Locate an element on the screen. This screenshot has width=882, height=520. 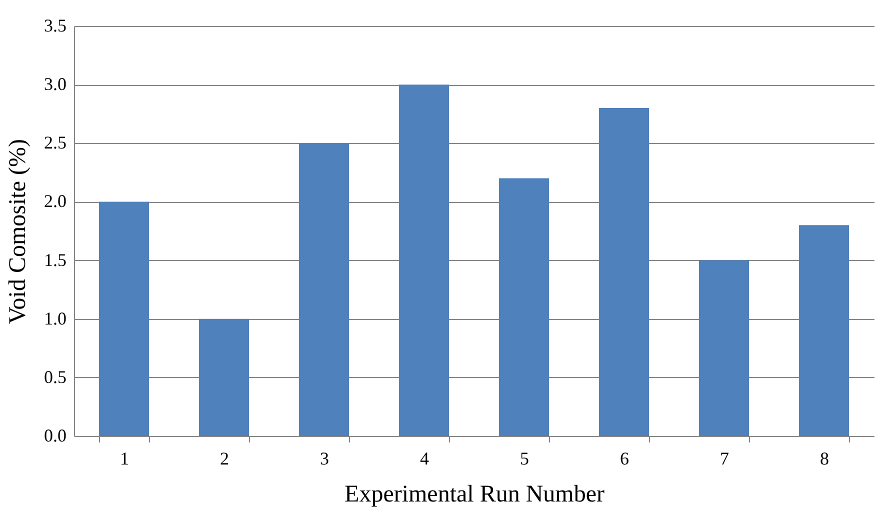
y-tick-label: 1.5 is located at coordinates (55, 260).